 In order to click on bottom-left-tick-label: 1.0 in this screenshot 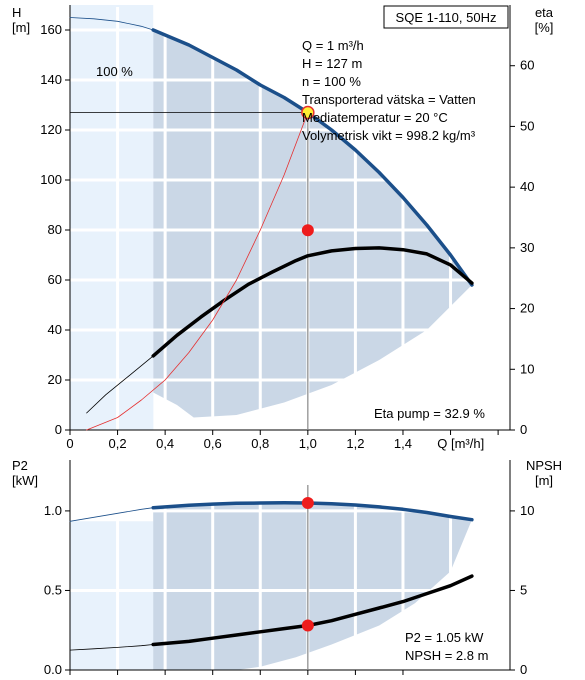, I will do `click(53, 510)`.